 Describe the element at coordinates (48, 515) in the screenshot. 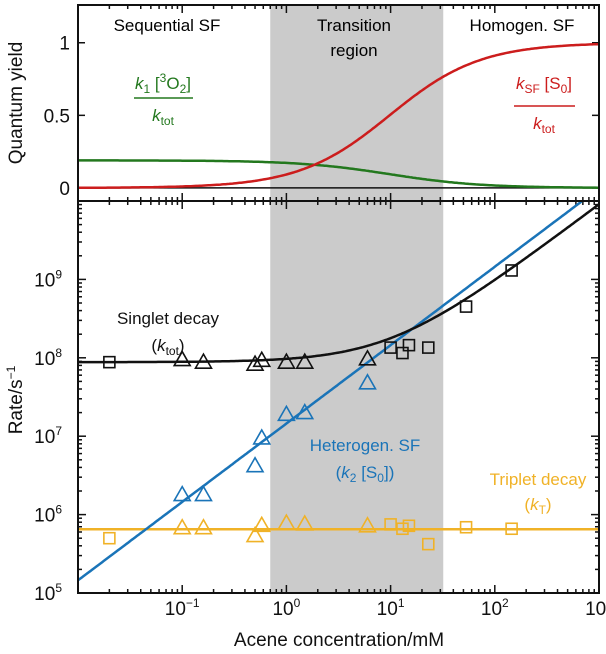

I see `bottom-y-tick-label: 10⁶` at that location.